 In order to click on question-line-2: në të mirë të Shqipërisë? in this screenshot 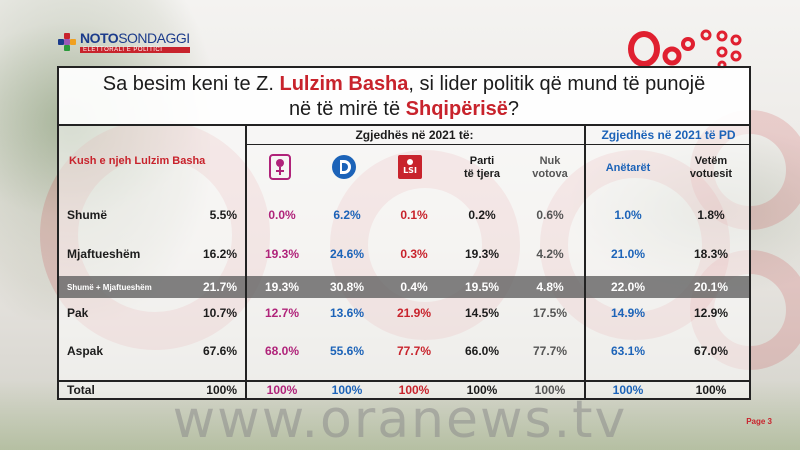, I will do `click(404, 109)`.